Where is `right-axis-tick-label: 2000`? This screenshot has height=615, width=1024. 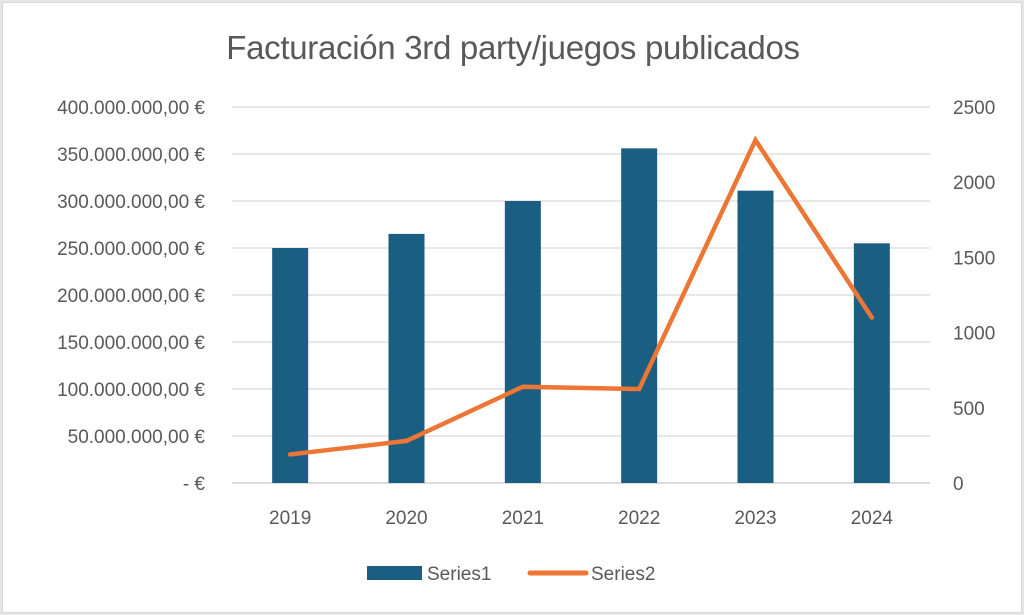 right-axis-tick-label: 2000 is located at coordinates (974, 183).